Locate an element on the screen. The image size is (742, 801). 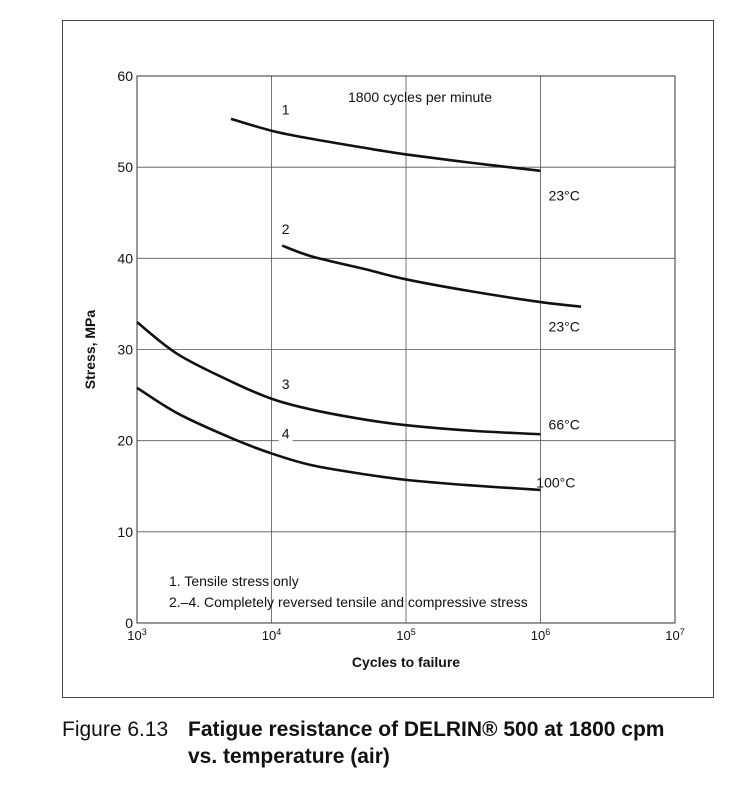
y-tick-label: 60 is located at coordinates (125, 76).